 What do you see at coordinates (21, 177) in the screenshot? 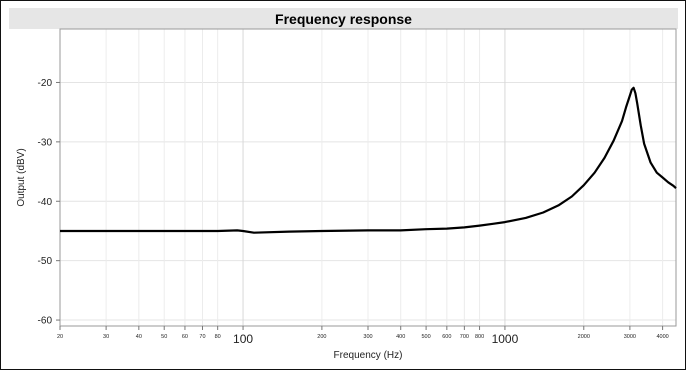
I see `y-axis-label: Output (dBV)` at bounding box center [21, 177].